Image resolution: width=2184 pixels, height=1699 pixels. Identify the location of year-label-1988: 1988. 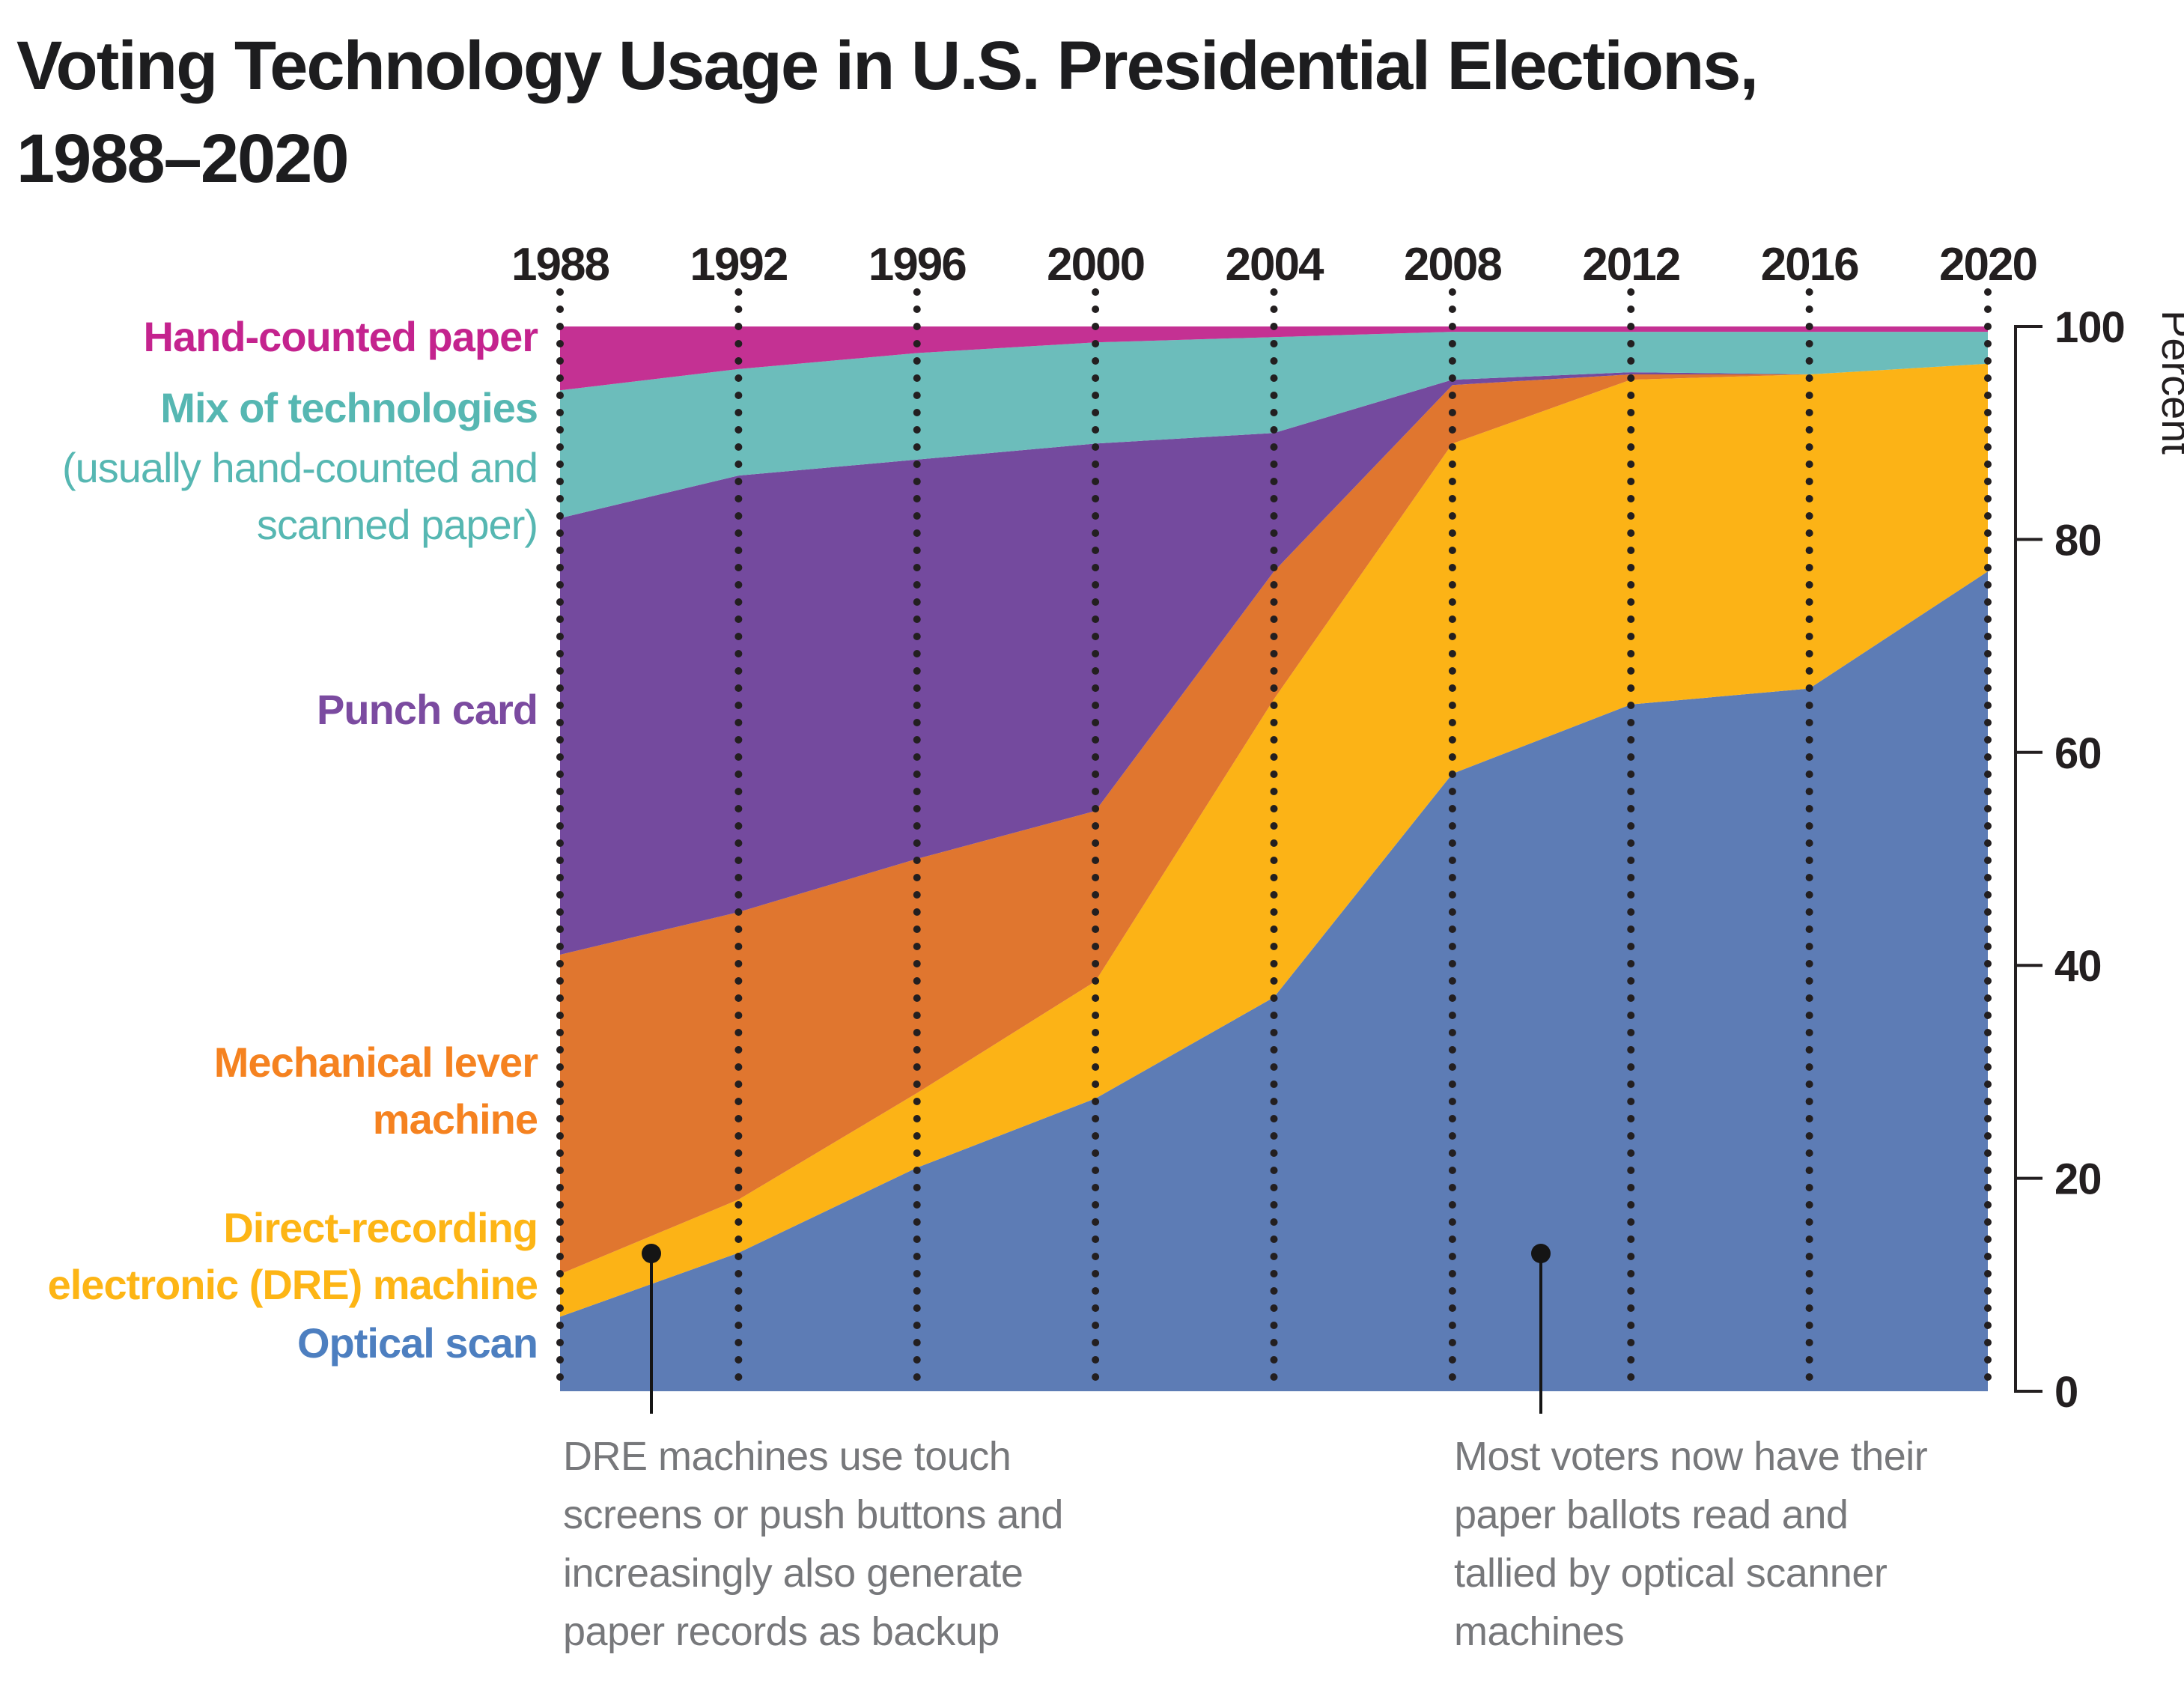
(560, 265).